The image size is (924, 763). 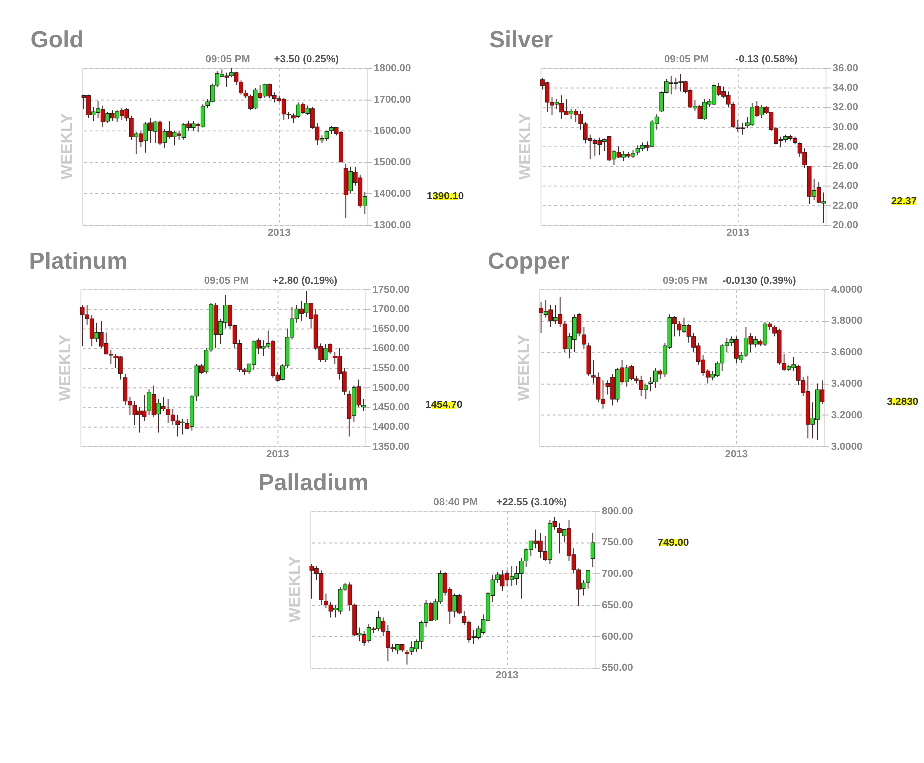 What do you see at coordinates (618, 512) in the screenshot?
I see `y-tick-label: 800.00` at bounding box center [618, 512].